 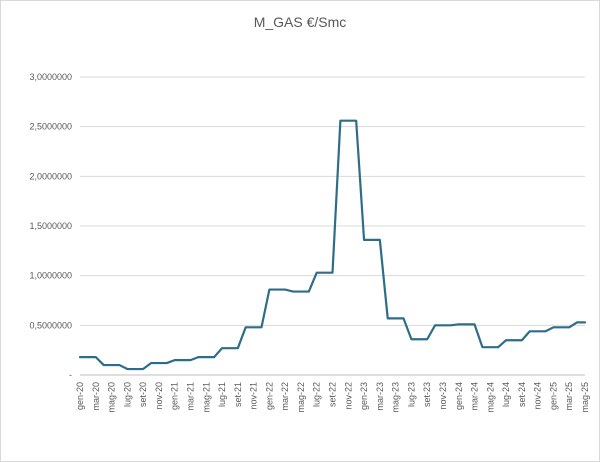 I want to click on x-tick-label: mag-22, so click(x=301, y=397).